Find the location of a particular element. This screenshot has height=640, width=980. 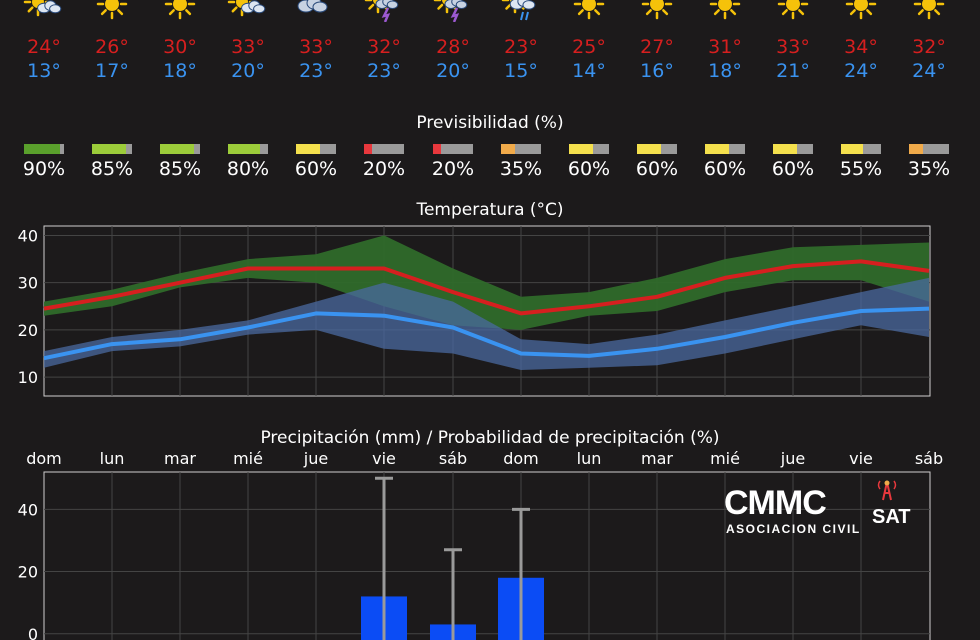

max-temperature-label: 28° is located at coordinates (453, 47).